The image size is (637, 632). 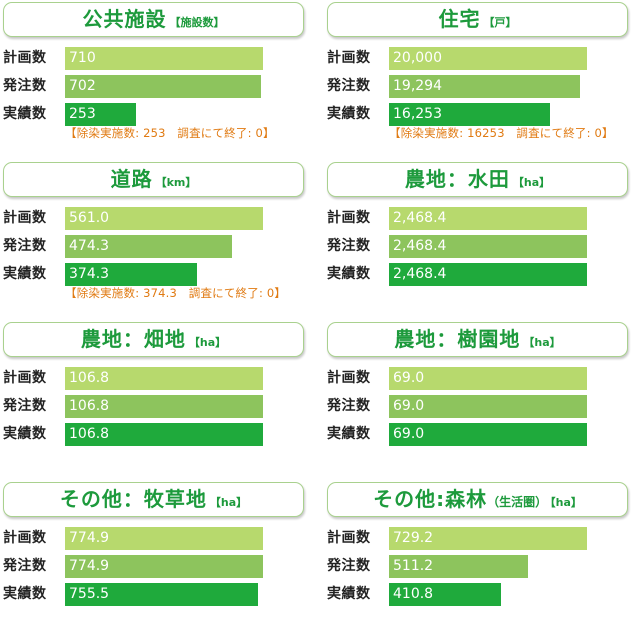 I want to click on bar-value-label: 755.5, so click(x=89, y=594).